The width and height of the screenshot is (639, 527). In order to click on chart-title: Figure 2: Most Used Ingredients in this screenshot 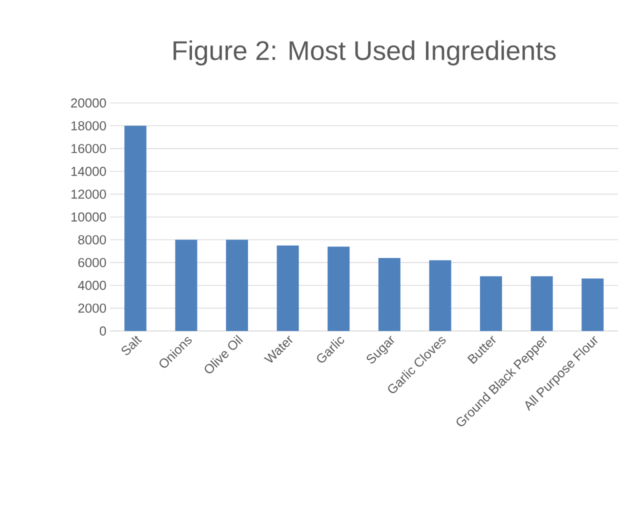, I will do `click(365, 53)`.